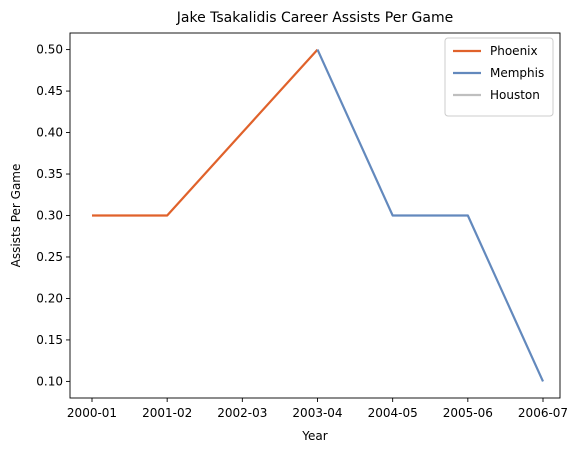  Describe the element at coordinates (49, 257) in the screenshot. I see `y-tick-label: 0.25` at that location.